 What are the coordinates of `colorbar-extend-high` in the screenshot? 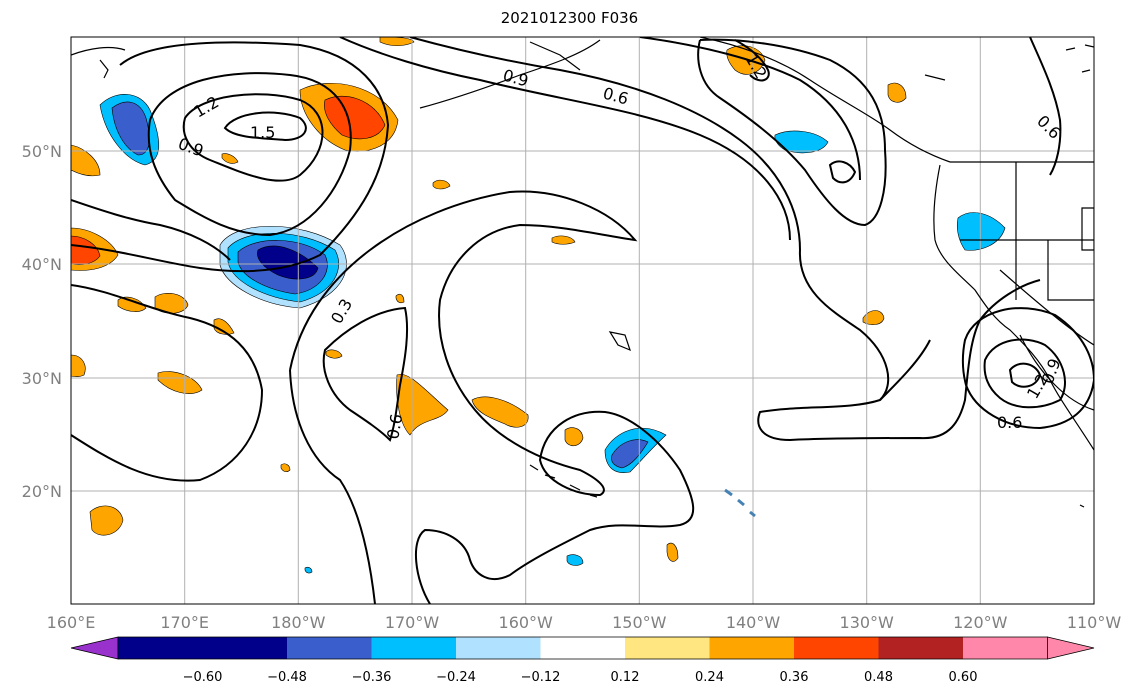 It's located at (1071, 648).